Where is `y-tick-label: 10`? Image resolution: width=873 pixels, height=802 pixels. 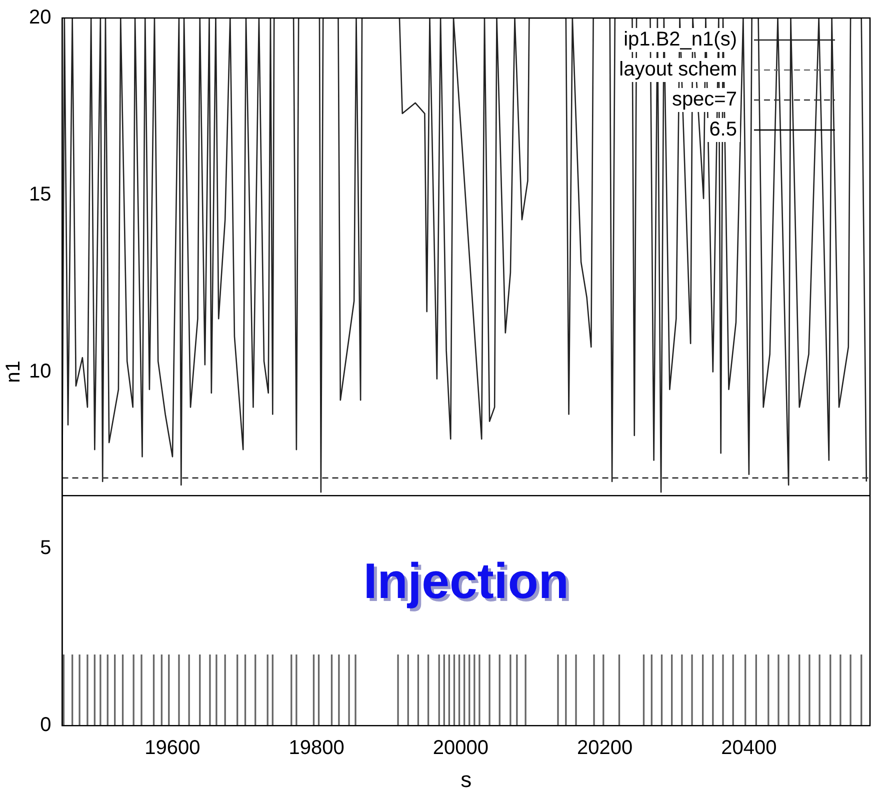 y-tick-label: 10 is located at coordinates (40, 371).